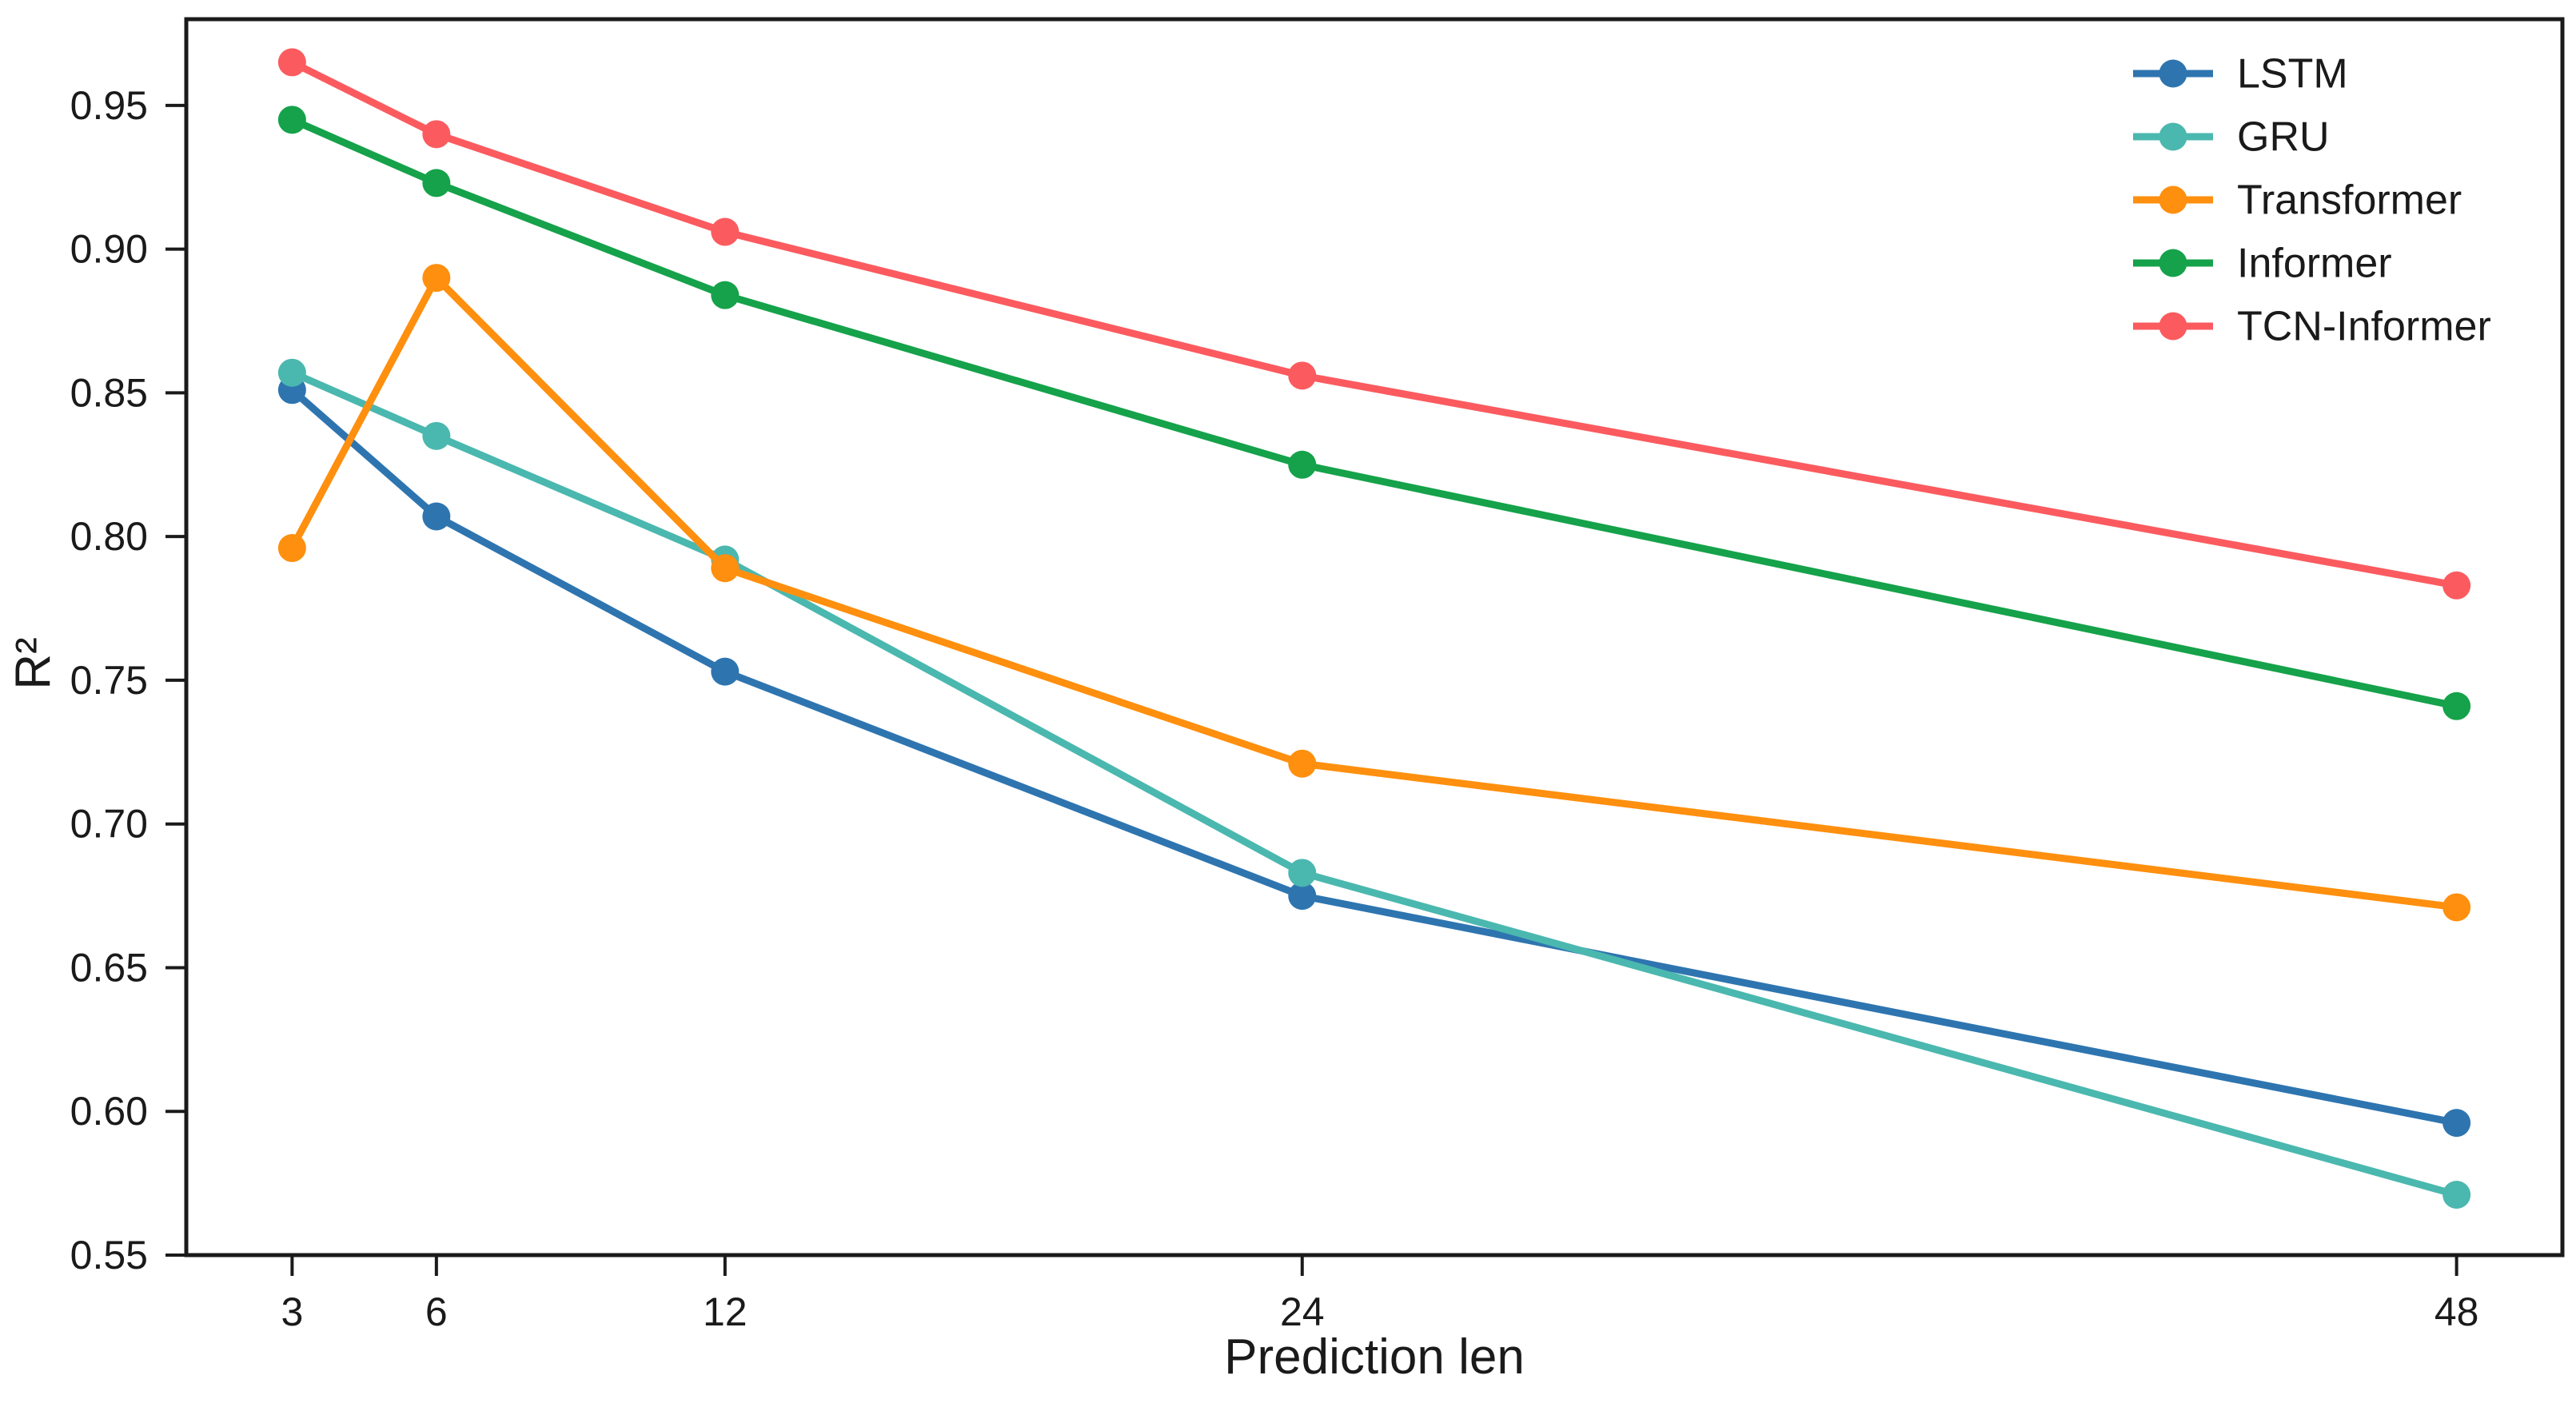 The width and height of the screenshot is (2576, 1403). Describe the element at coordinates (109, 967) in the screenshot. I see `y-tick-label: 0.65` at that location.